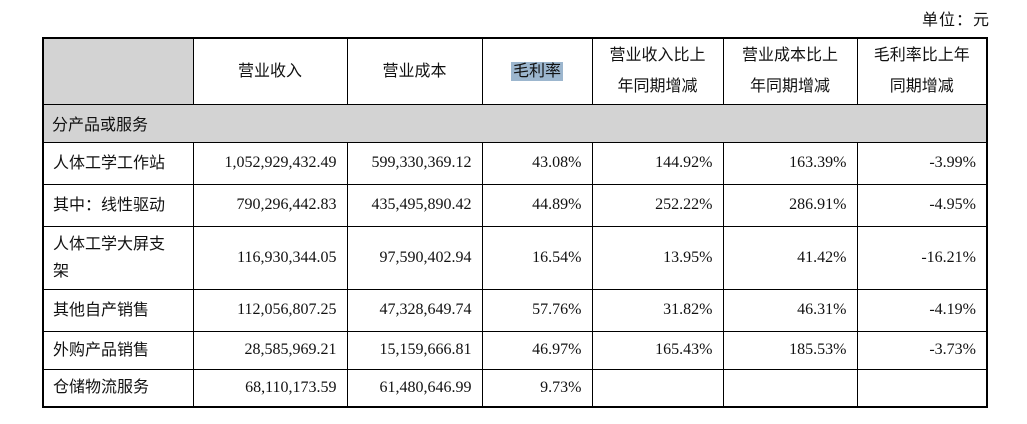 The width and height of the screenshot is (1027, 424). What do you see at coordinates (414, 257) in the screenshot?
I see `cell-cost: 97,590,402.94` at bounding box center [414, 257].